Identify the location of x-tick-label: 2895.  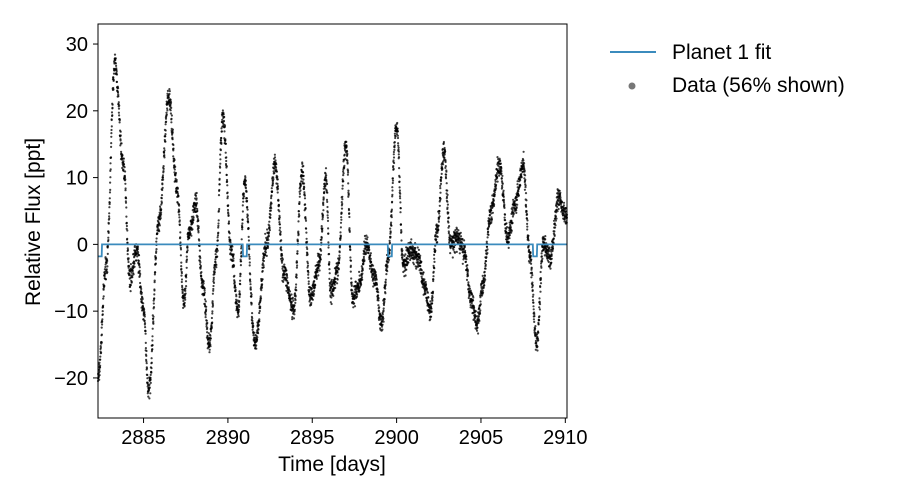
(312, 438).